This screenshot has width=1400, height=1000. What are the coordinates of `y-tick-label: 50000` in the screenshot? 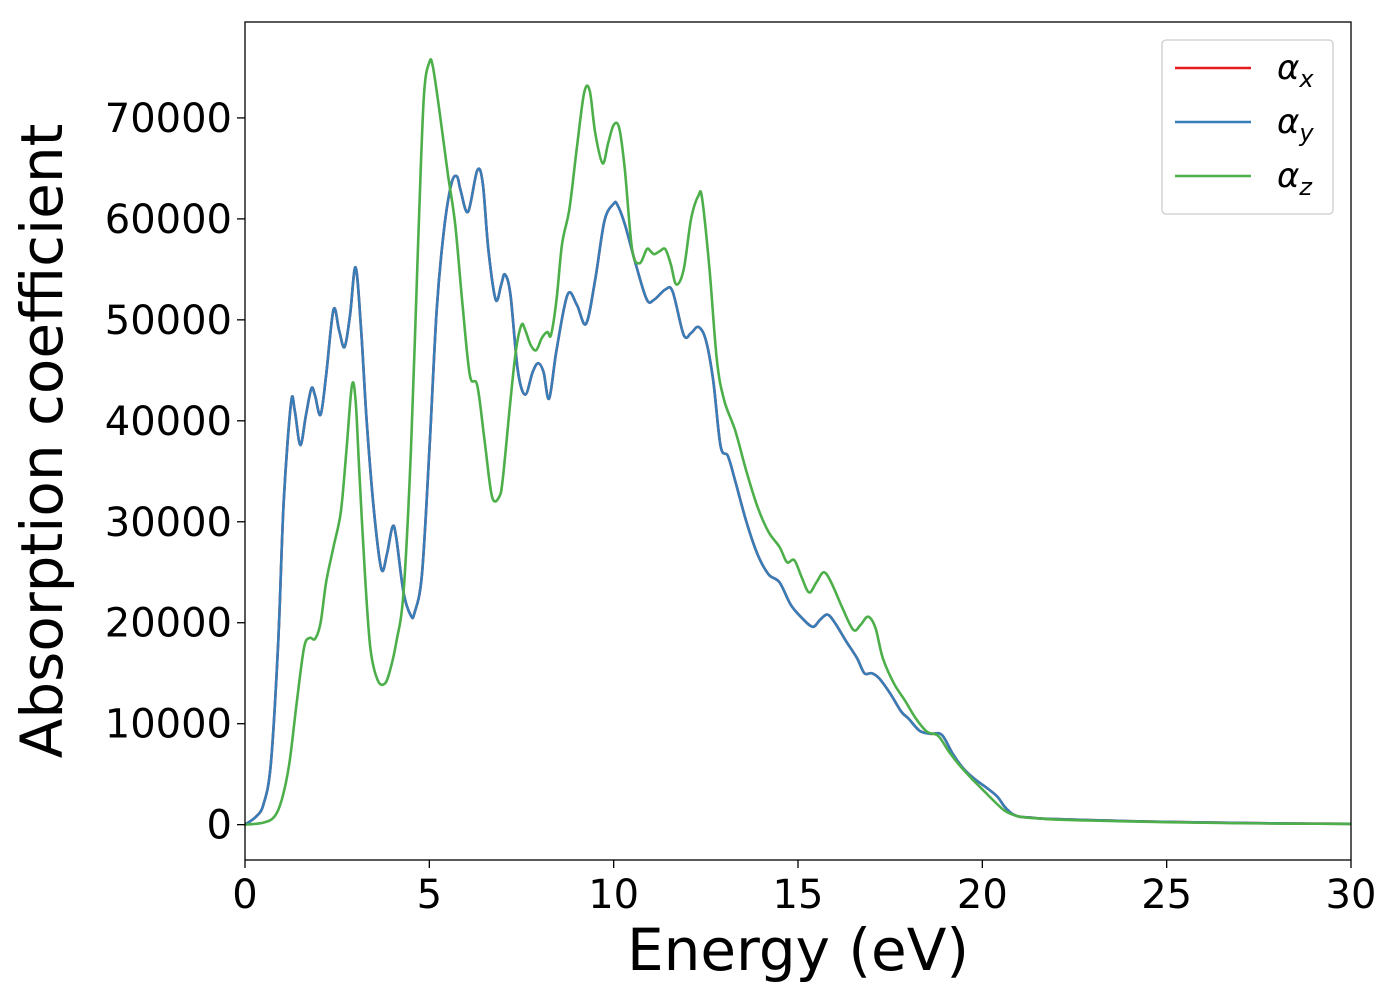 It's located at (168, 321).